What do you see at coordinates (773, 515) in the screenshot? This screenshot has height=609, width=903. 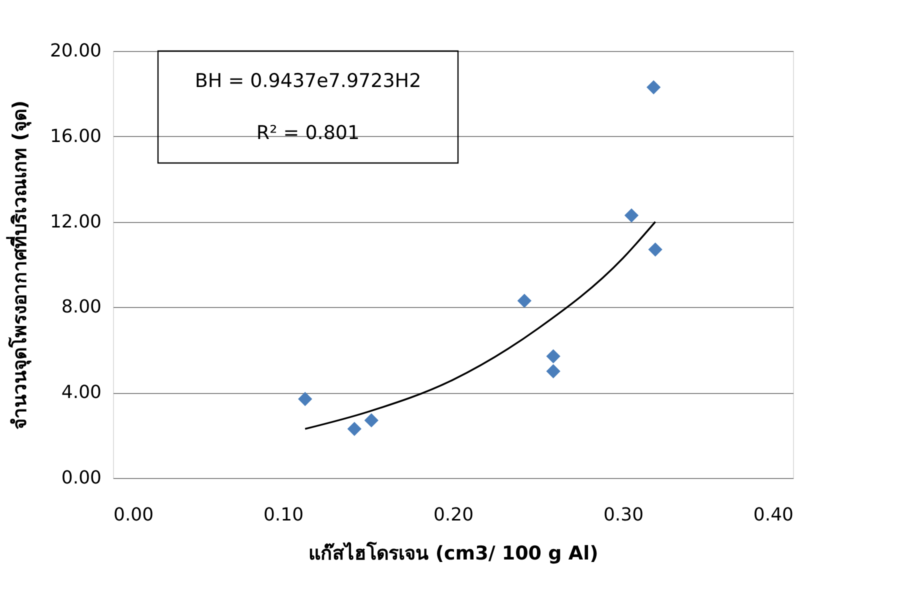 I see `x-tick-label: 0.40` at bounding box center [773, 515].